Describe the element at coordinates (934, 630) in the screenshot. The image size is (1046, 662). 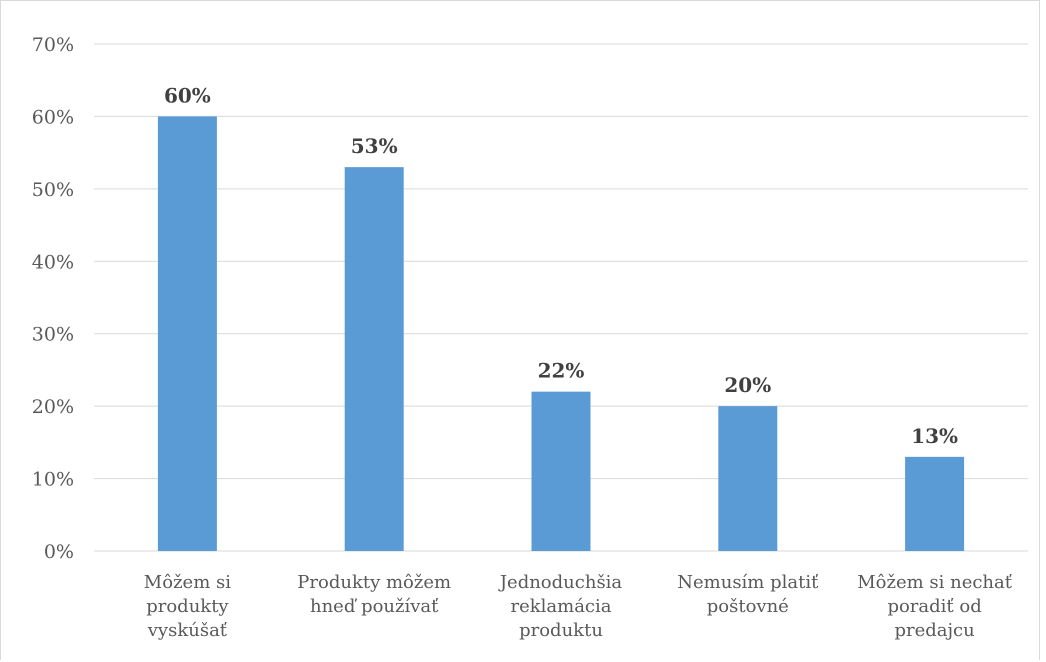
I see `category-label: predajcu` at that location.